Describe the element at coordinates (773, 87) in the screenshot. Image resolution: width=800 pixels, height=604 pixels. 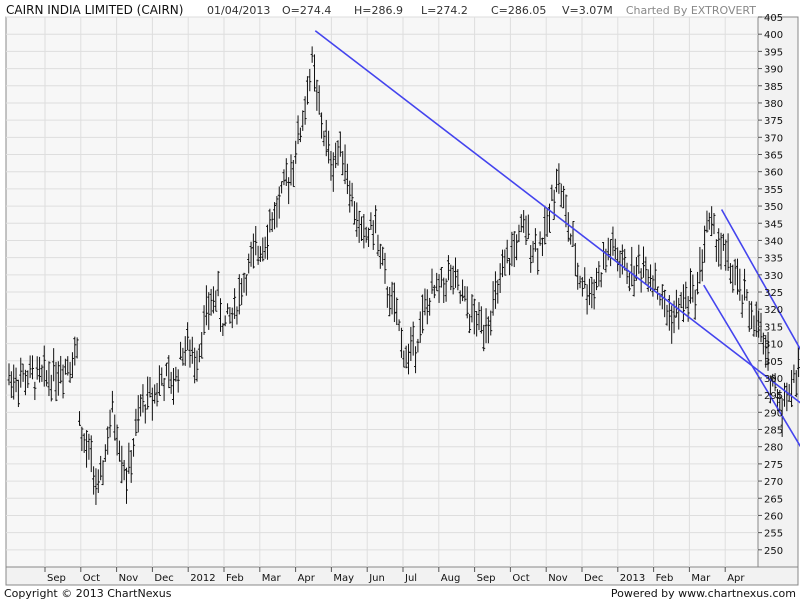
I see `y-tick-label: 385` at that location.